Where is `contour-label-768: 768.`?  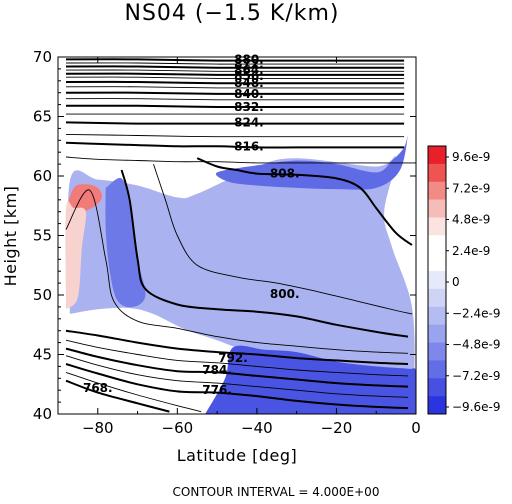 contour-label-768: 768. is located at coordinates (98, 388).